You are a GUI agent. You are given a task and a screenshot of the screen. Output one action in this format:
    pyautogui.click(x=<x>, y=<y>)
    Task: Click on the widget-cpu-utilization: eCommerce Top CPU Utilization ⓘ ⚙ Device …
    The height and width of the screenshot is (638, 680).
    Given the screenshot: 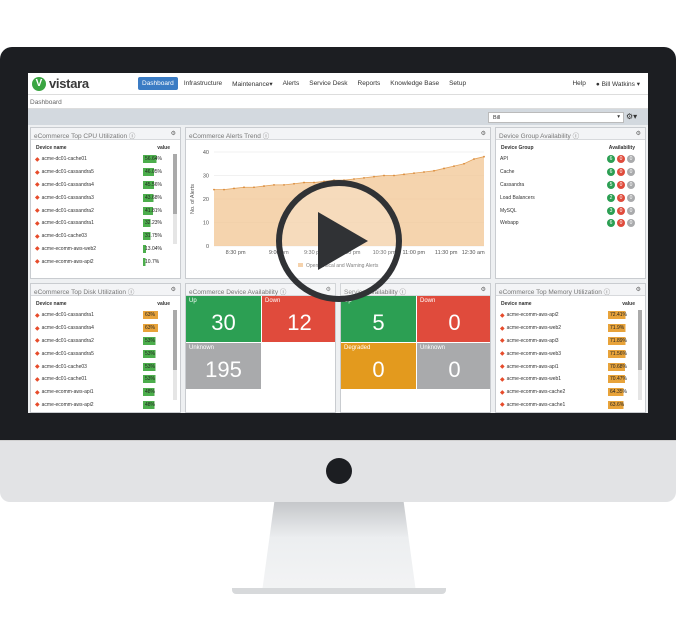 What is the action you would take?
    pyautogui.click(x=105, y=203)
    